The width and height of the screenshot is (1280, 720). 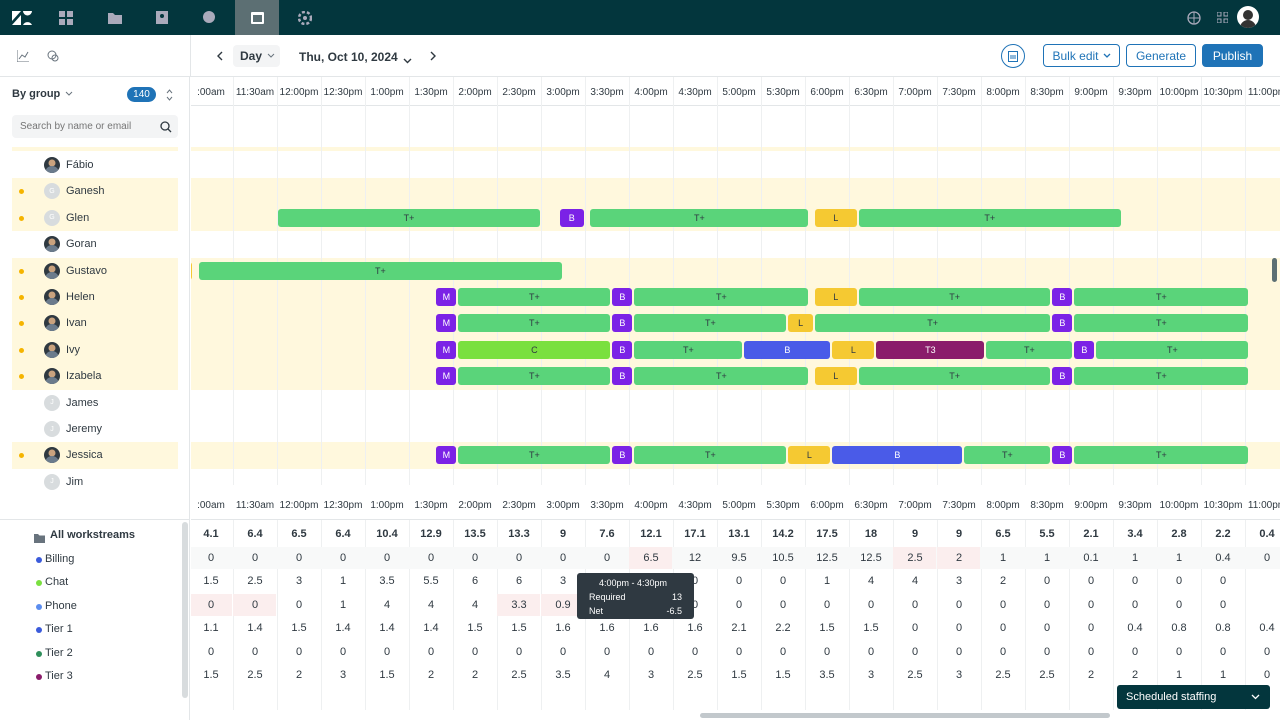 What do you see at coordinates (305, 17) in the screenshot?
I see `settings-gear-icon` at bounding box center [305, 17].